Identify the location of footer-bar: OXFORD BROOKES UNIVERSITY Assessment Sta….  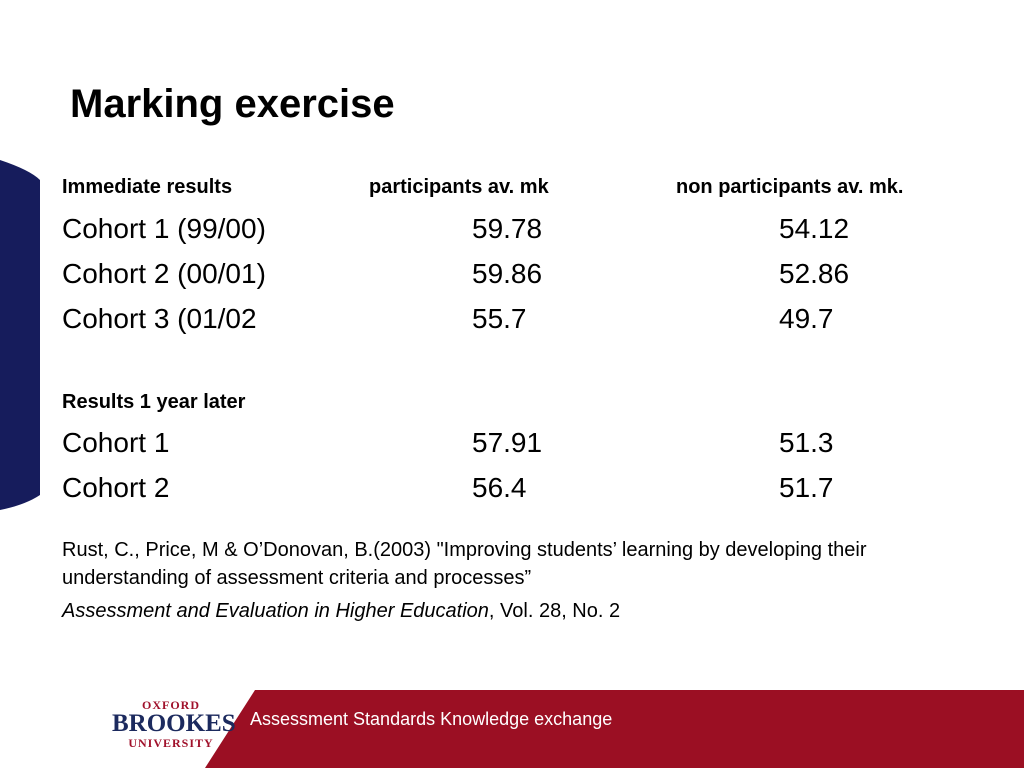
(512, 729).